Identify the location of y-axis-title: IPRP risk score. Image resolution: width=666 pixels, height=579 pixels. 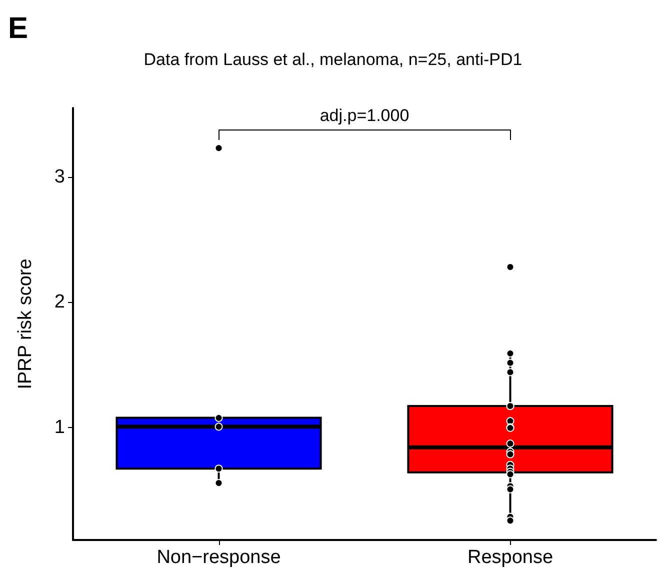
(25, 324).